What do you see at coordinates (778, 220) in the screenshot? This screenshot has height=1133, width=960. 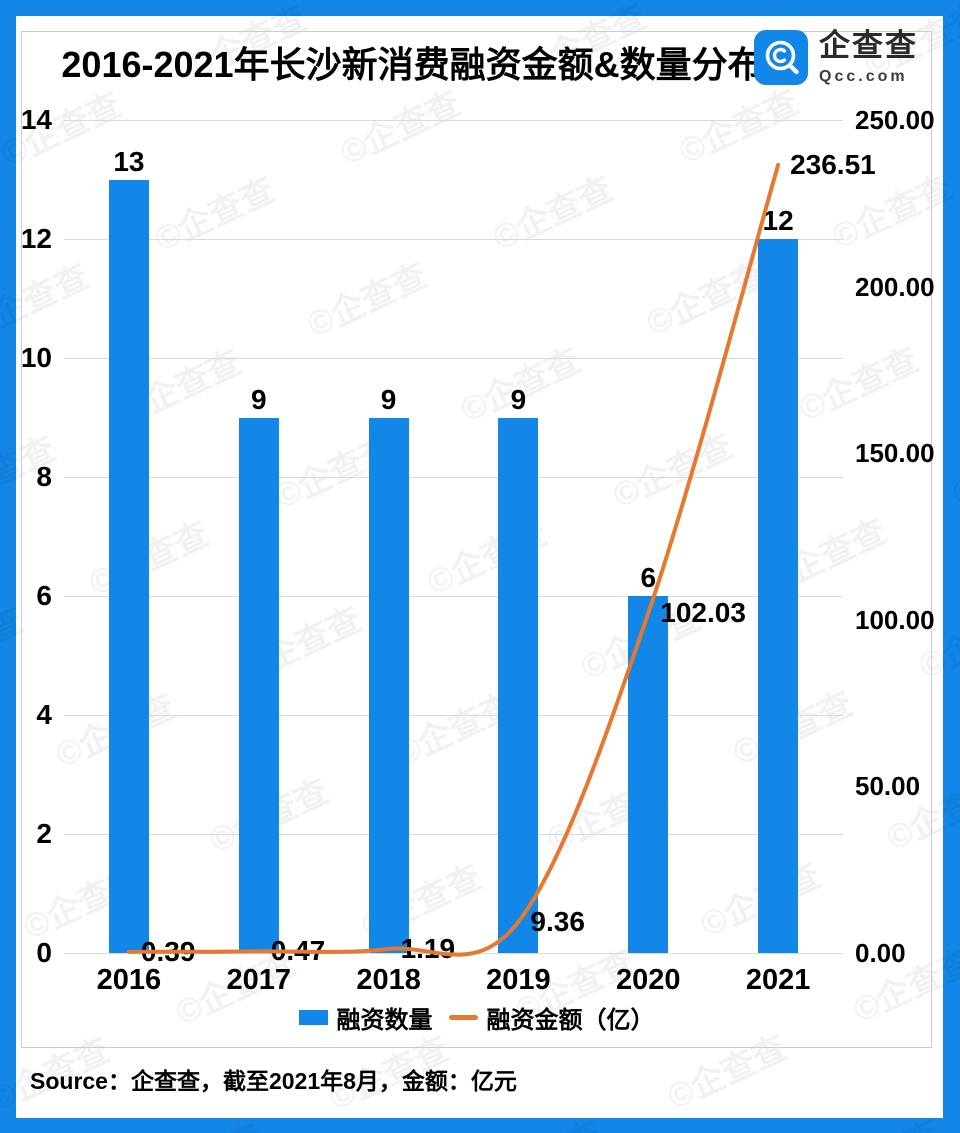 I see `bar-value-label: 12` at bounding box center [778, 220].